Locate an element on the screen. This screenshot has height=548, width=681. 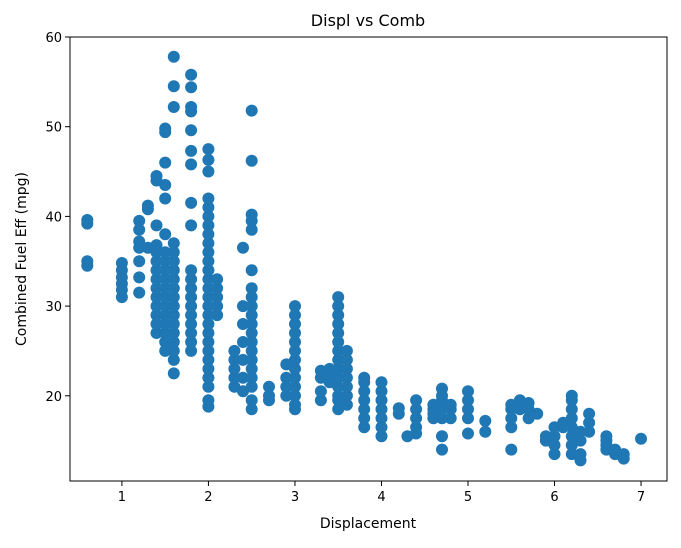
x-tick-label: 4 is located at coordinates (381, 497).